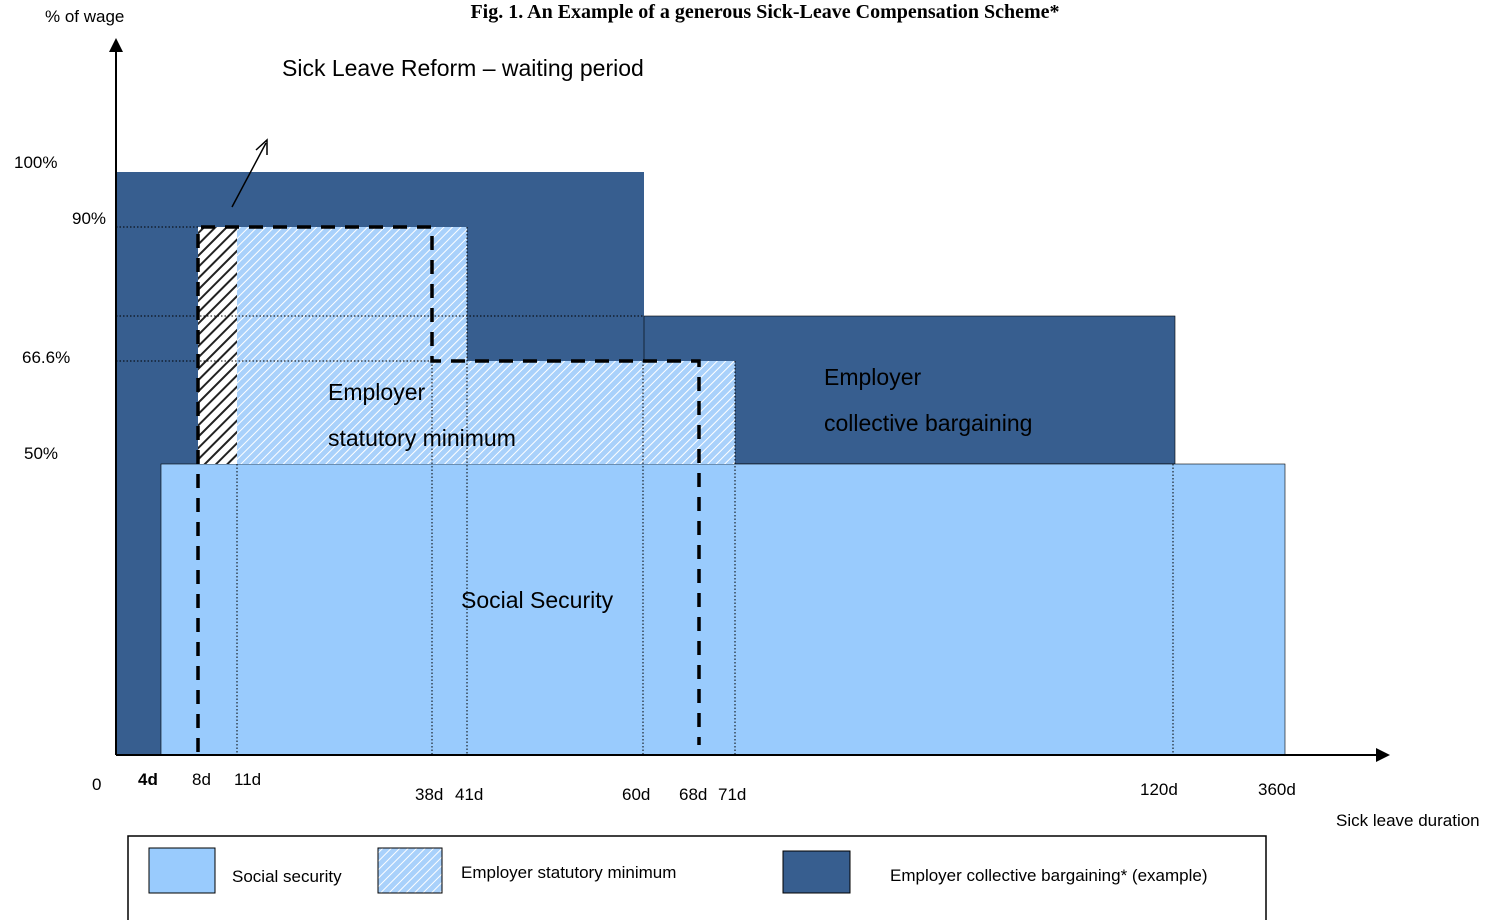 The height and width of the screenshot is (920, 1502). I want to click on x-label: 71d, so click(732, 794).